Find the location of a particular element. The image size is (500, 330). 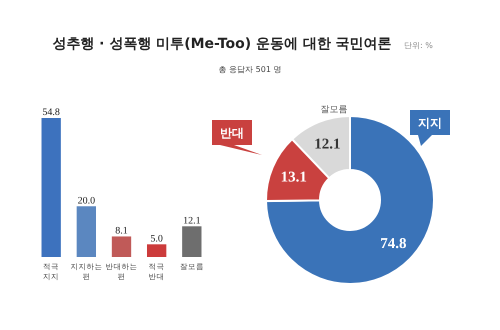

text: 총 응답자 501 명 is located at coordinates (250, 69).